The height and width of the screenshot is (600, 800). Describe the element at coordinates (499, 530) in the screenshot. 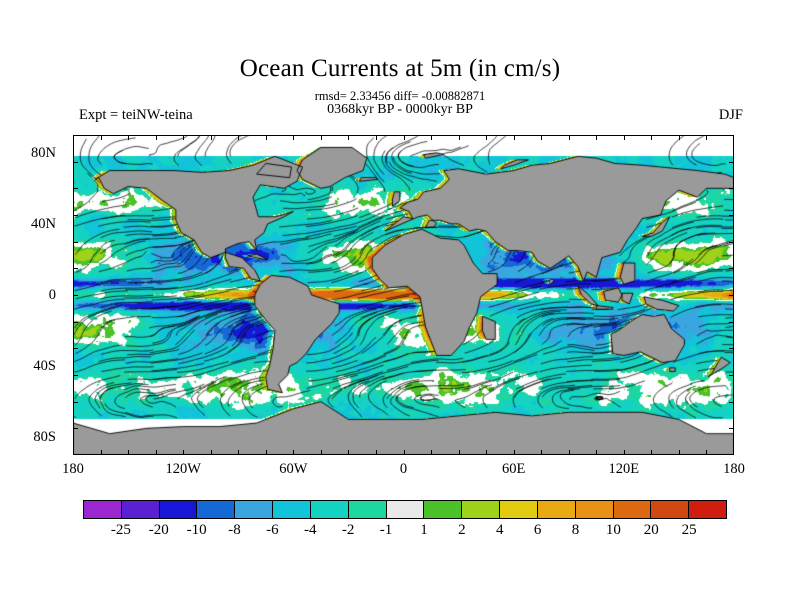

I see `colorbar-tick-label: 4` at that location.